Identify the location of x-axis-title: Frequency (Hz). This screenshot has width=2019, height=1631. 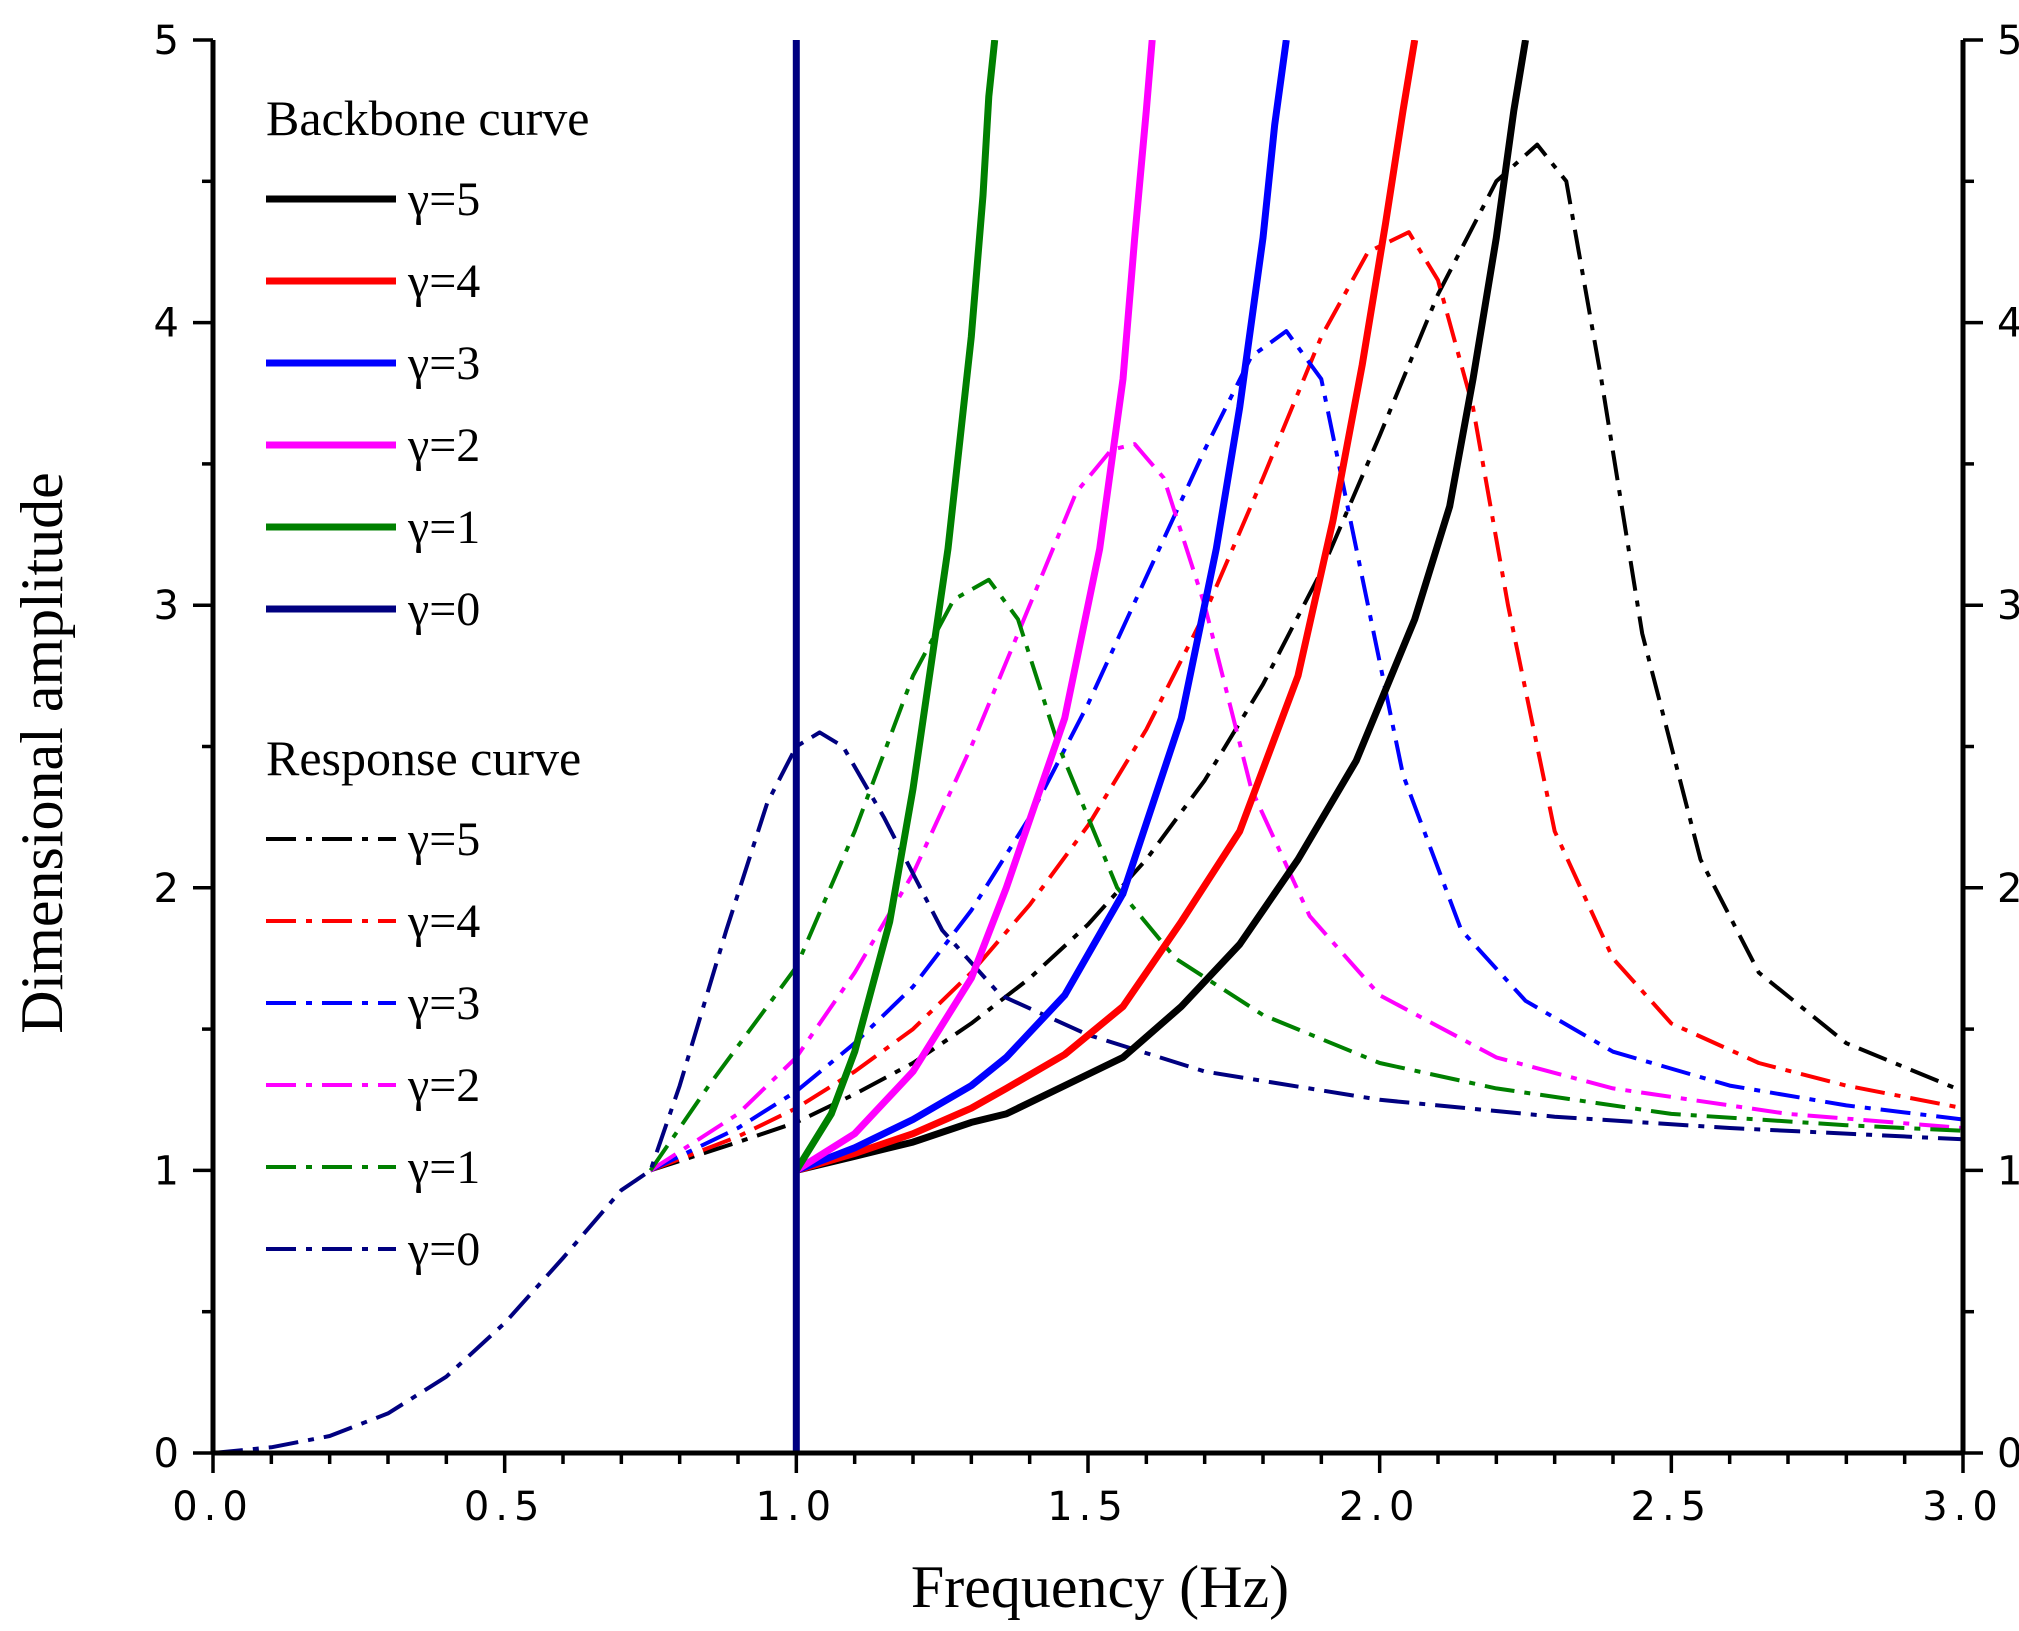
(1100, 1587).